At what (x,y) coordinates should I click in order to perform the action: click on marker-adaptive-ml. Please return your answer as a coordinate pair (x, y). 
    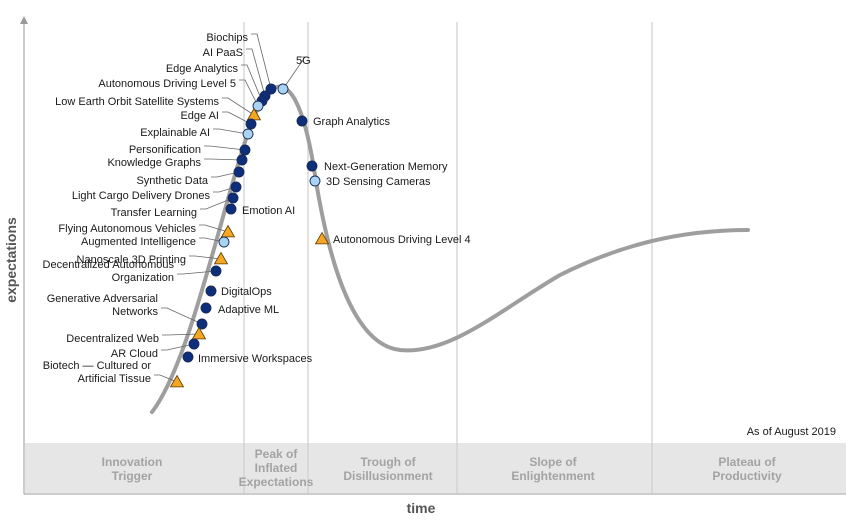
    Looking at the image, I should click on (206, 308).